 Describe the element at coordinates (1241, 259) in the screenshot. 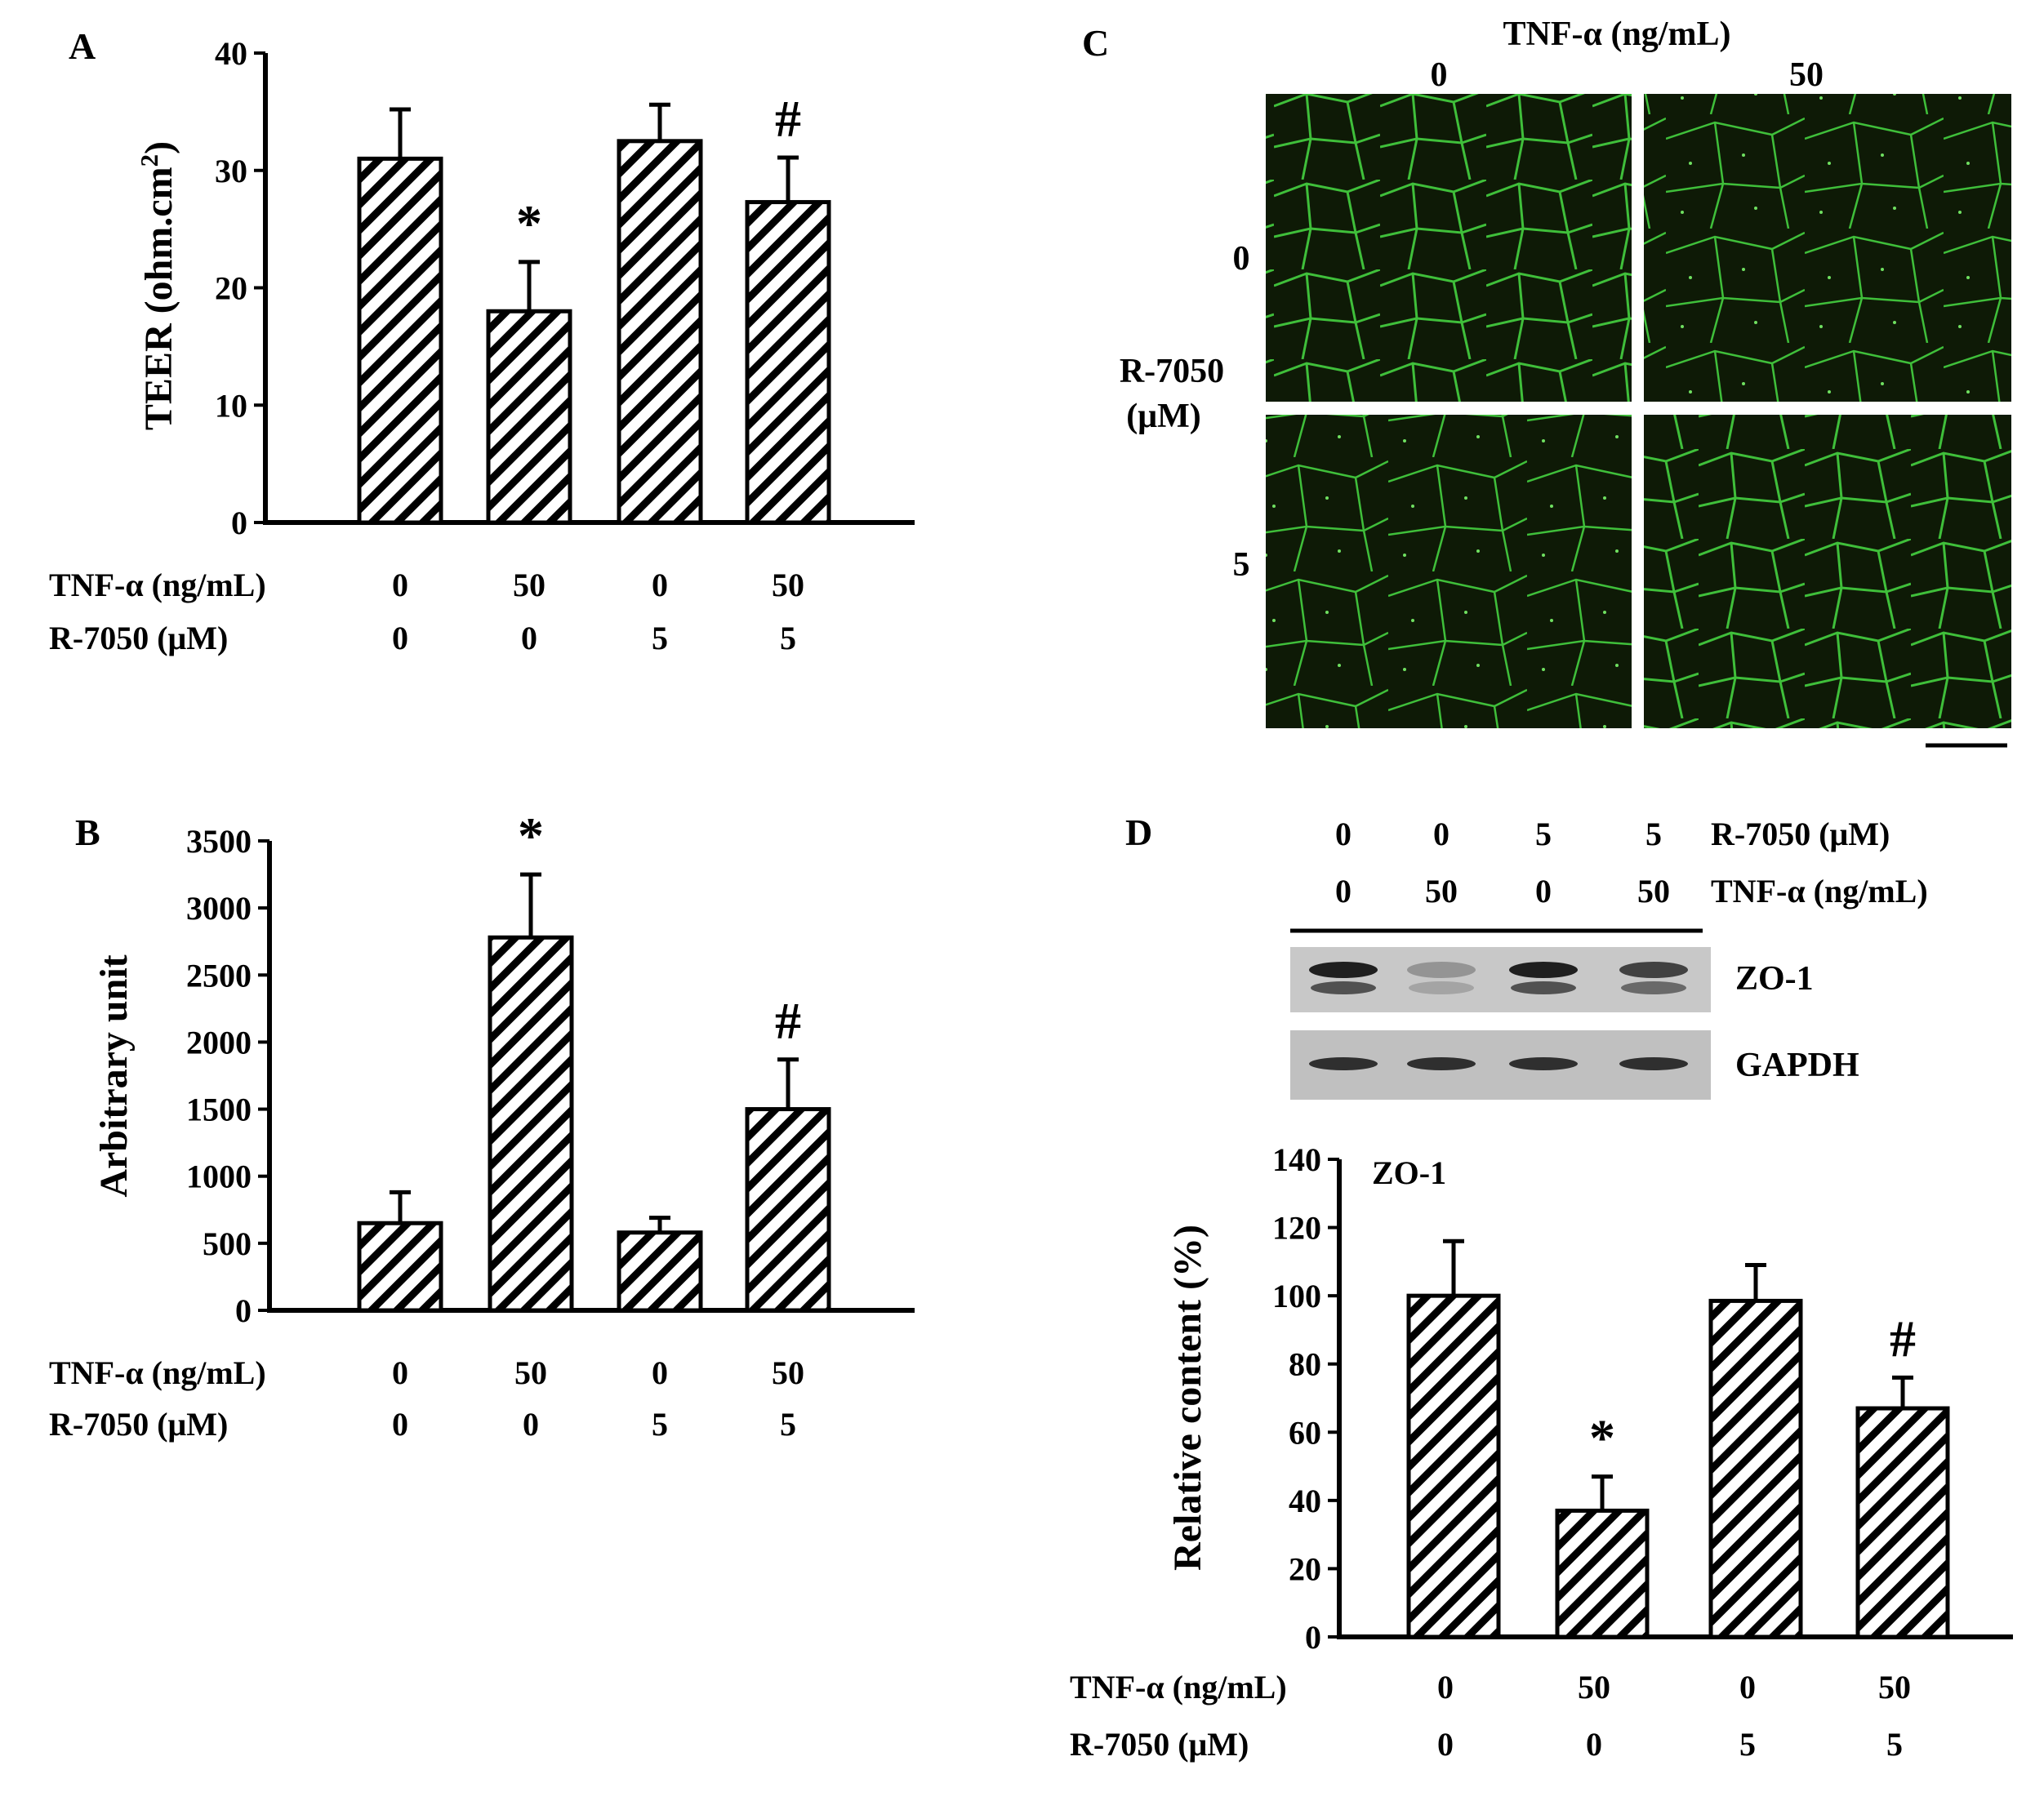

I see `panel-c-row-label-0: 0` at that location.